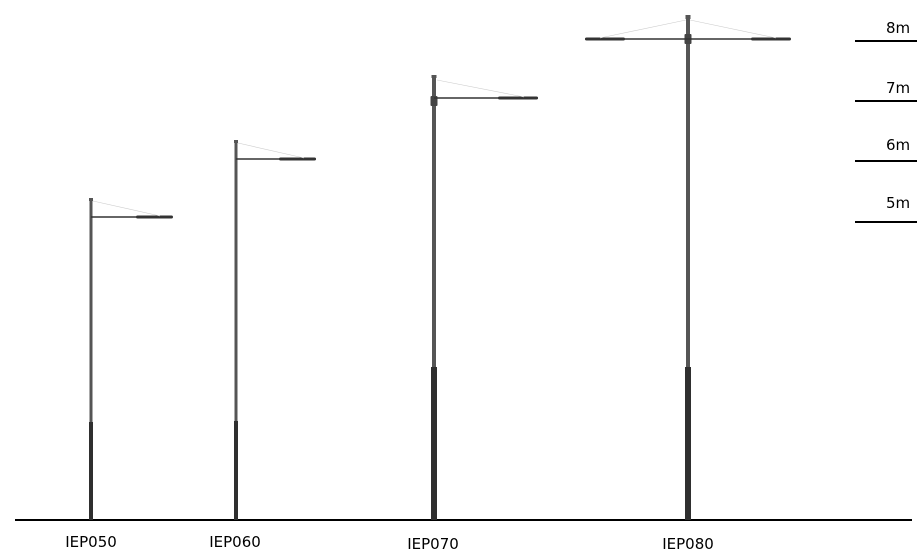  What do you see at coordinates (898, 145) in the screenshot?
I see `height-label-6m: 6m` at bounding box center [898, 145].